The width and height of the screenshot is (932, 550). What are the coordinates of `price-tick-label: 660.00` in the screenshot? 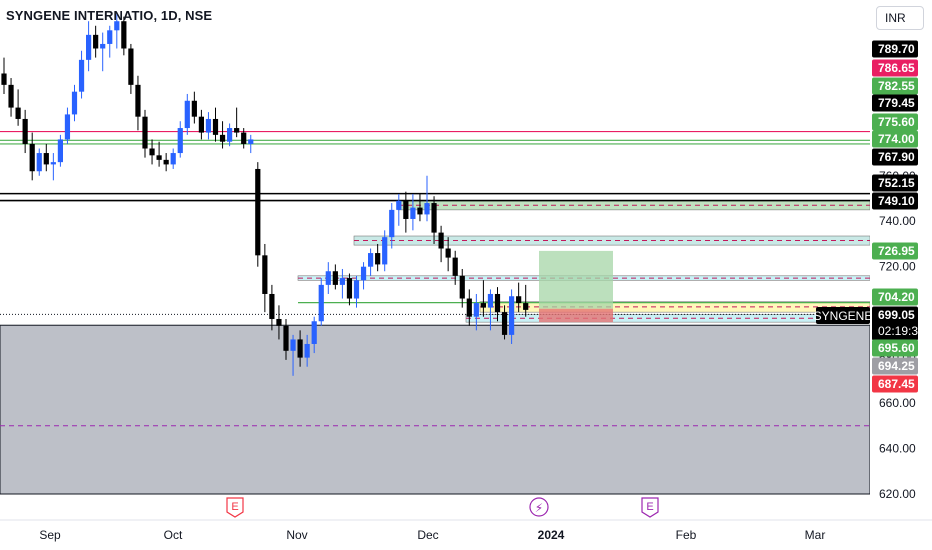 It's located at (897, 403).